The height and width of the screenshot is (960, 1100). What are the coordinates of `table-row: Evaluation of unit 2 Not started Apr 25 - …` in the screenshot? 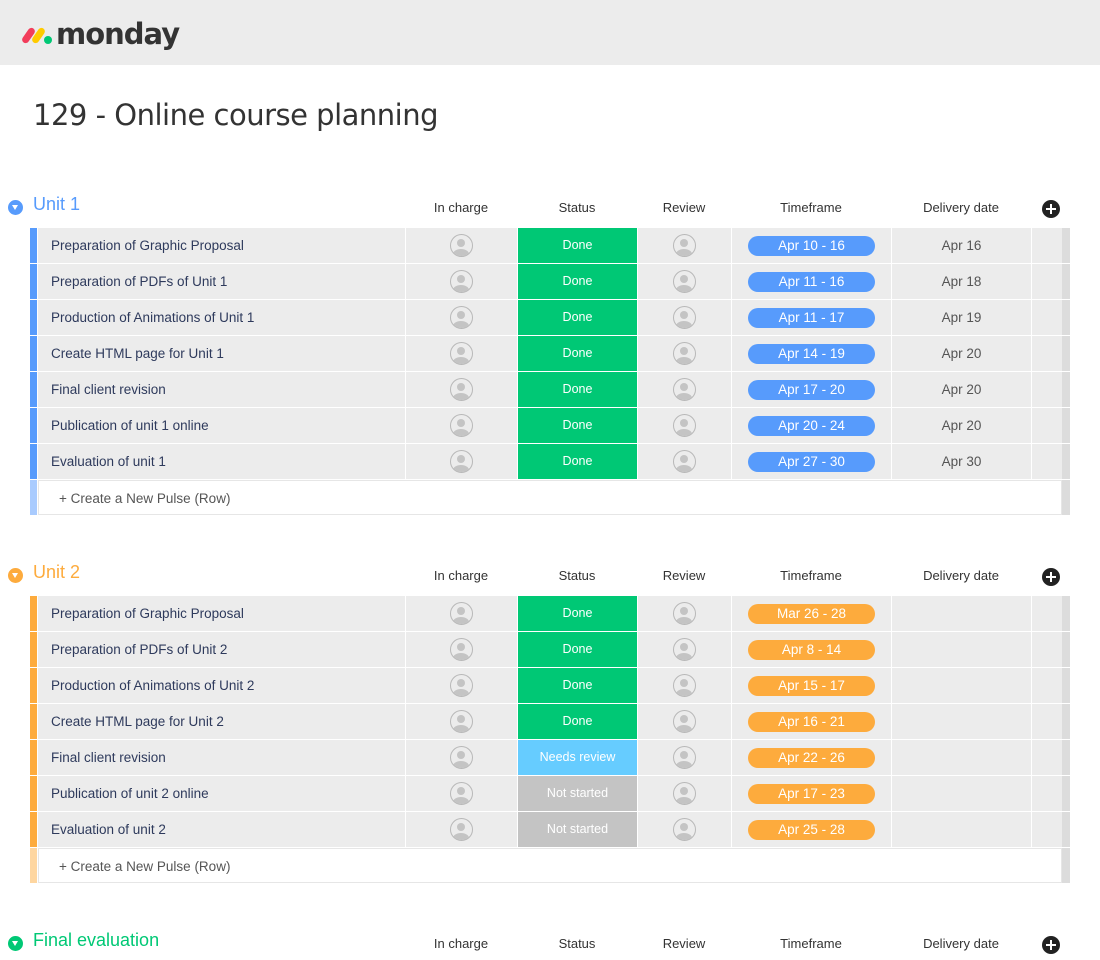 It's located at (550, 830).